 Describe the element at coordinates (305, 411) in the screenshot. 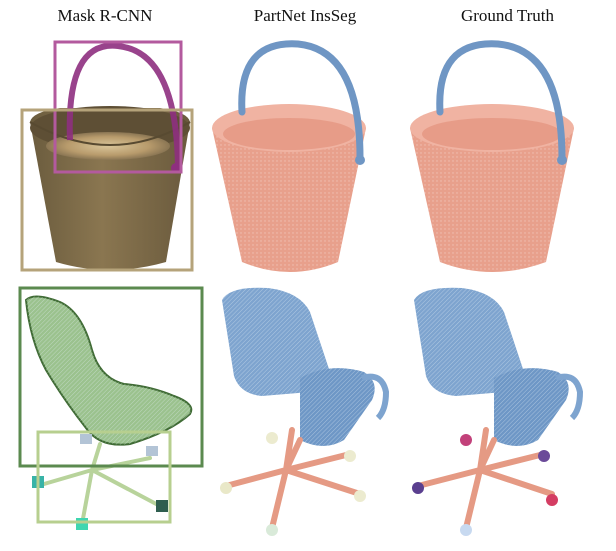

I see `partnet-chair` at that location.